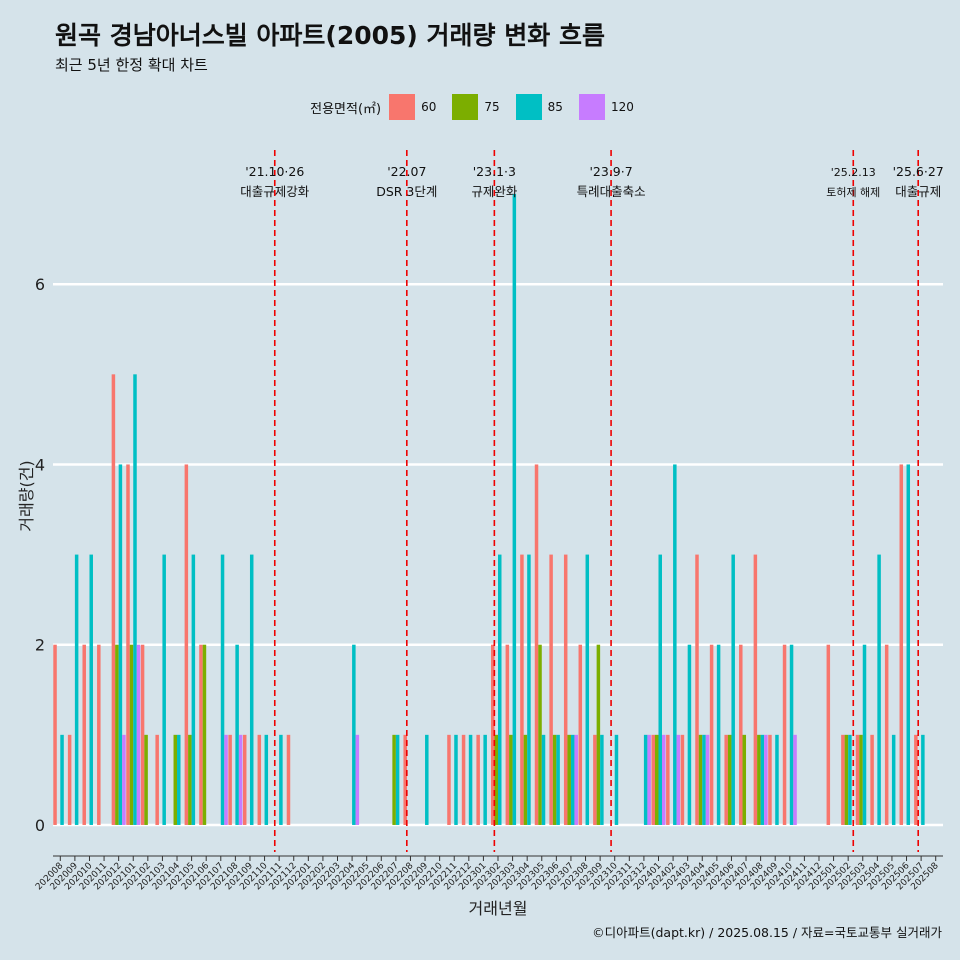 The image size is (960, 960). I want to click on event-date: '21.10·26, so click(274, 171).